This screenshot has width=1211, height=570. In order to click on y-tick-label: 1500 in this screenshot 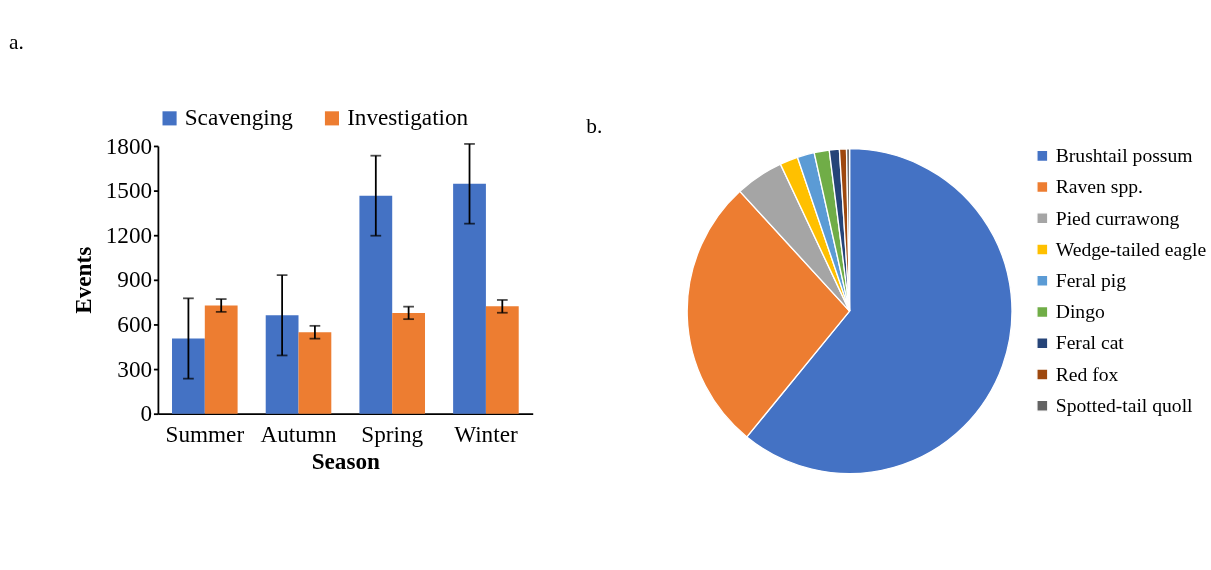, I will do `click(129, 190)`.